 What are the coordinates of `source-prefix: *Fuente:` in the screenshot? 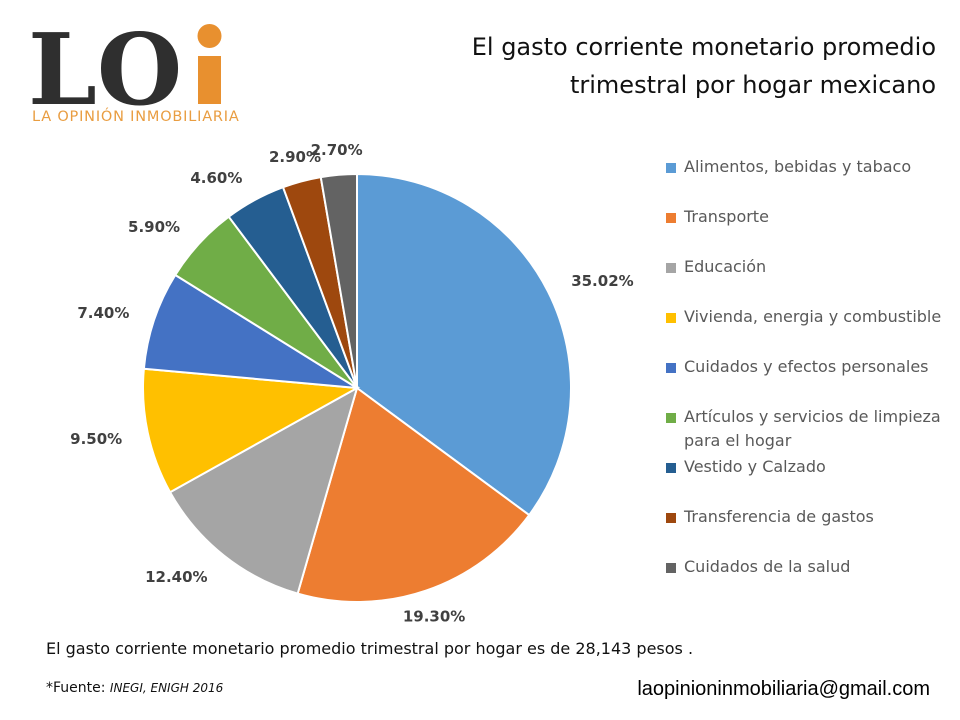 It's located at (78, 688).